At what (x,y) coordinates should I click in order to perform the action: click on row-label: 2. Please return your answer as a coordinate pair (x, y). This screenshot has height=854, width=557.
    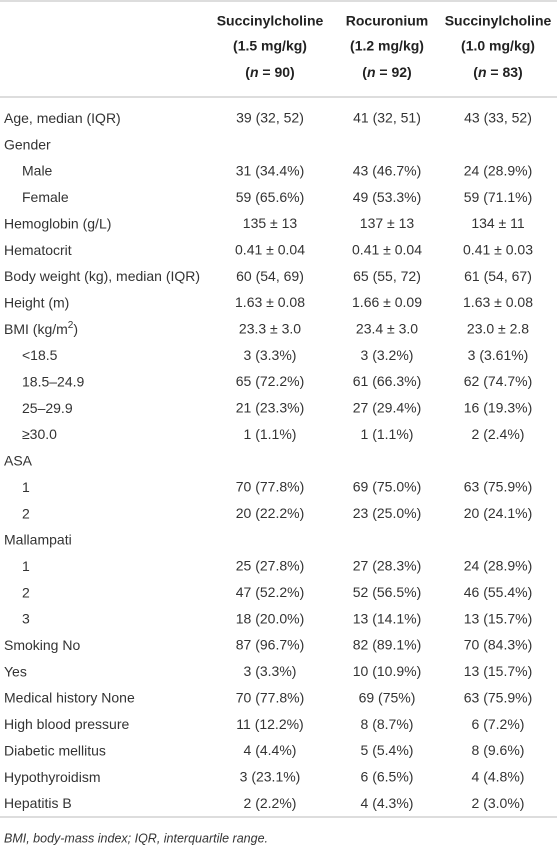
    Looking at the image, I should click on (26, 592).